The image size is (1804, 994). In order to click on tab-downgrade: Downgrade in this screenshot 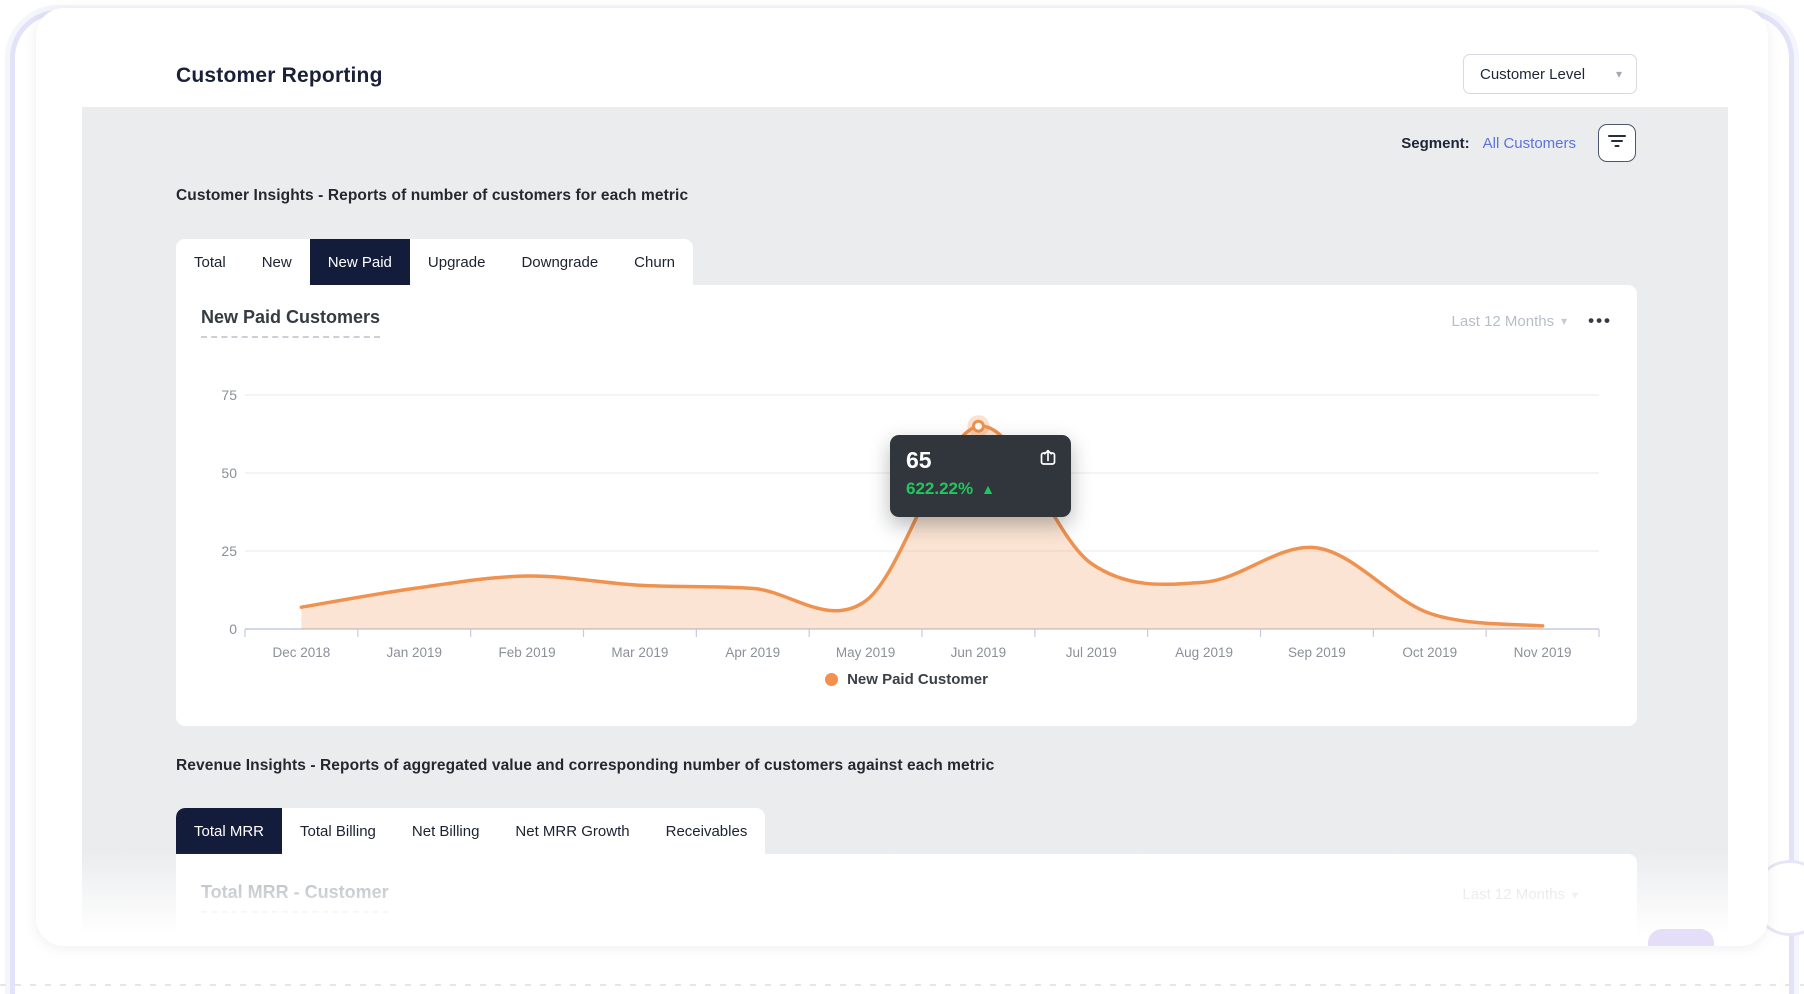, I will do `click(560, 262)`.